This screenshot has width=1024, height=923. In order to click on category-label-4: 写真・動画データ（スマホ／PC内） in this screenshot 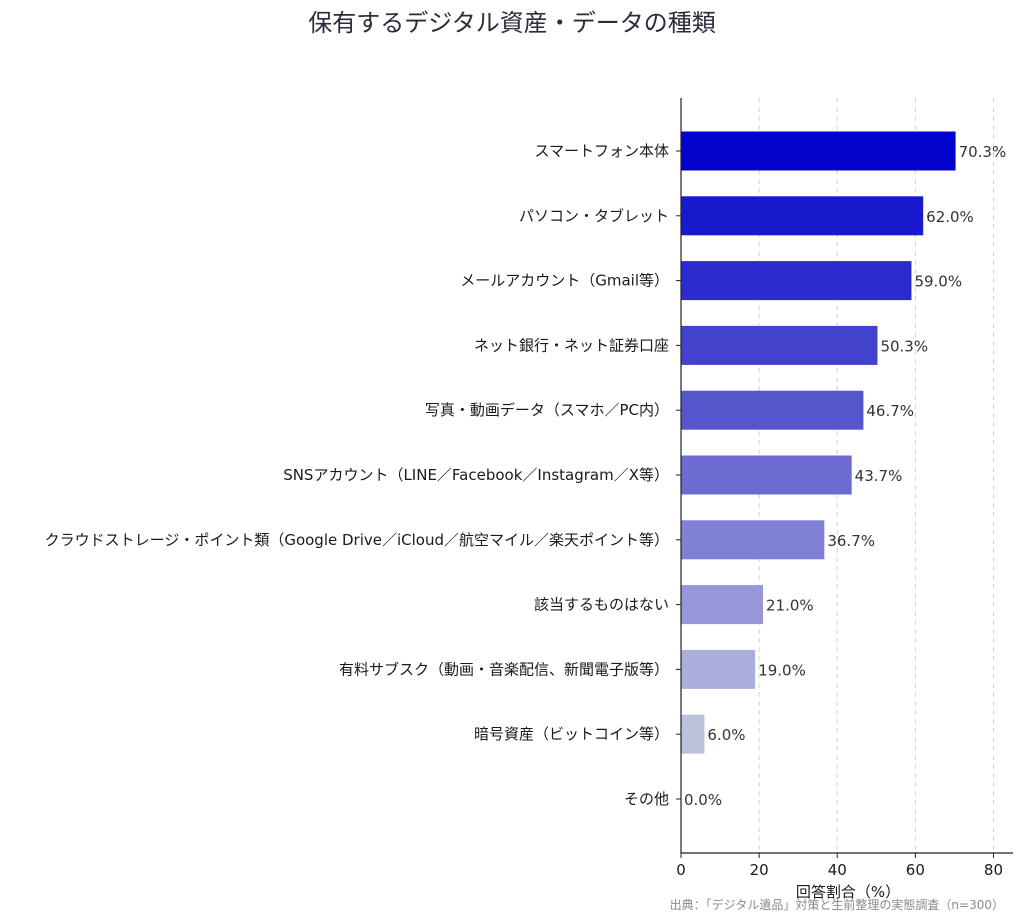, I will do `click(547, 410)`.